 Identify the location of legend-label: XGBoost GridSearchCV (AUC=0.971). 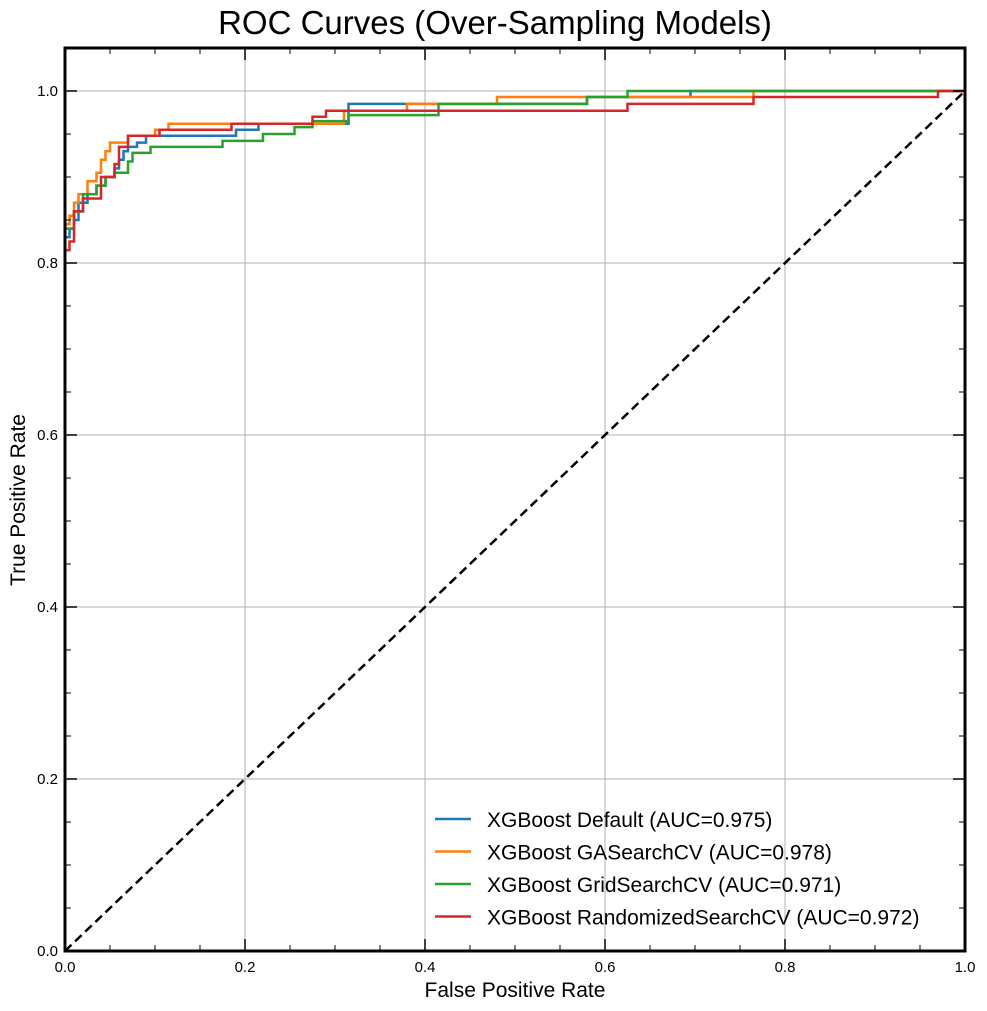
(664, 885).